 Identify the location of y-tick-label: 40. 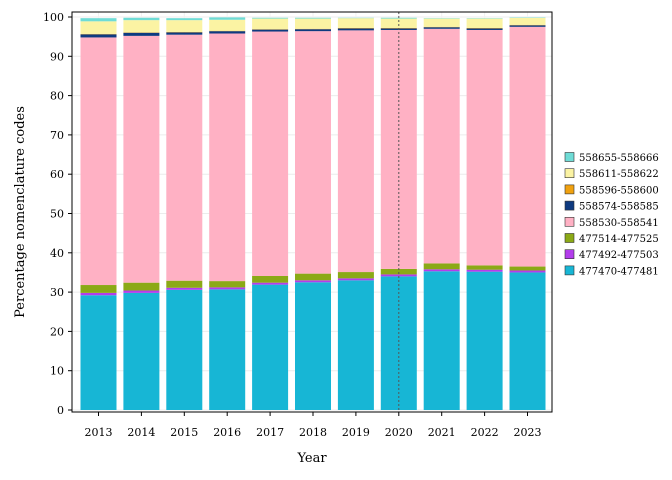
(57, 253).